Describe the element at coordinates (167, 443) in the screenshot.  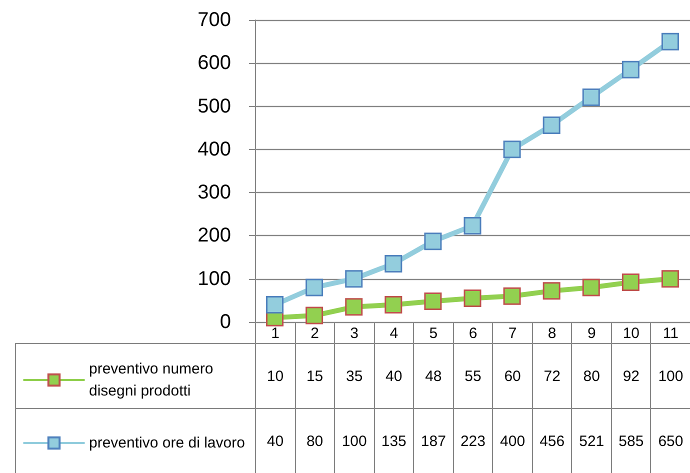
I see `legend-label: preventivo ore di lavoro` at that location.